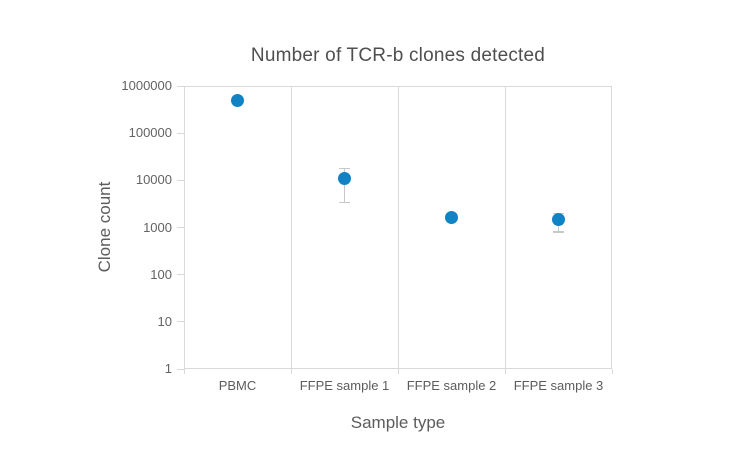  Describe the element at coordinates (344, 385) in the screenshot. I see `category-label: FFPE sample 1` at that location.